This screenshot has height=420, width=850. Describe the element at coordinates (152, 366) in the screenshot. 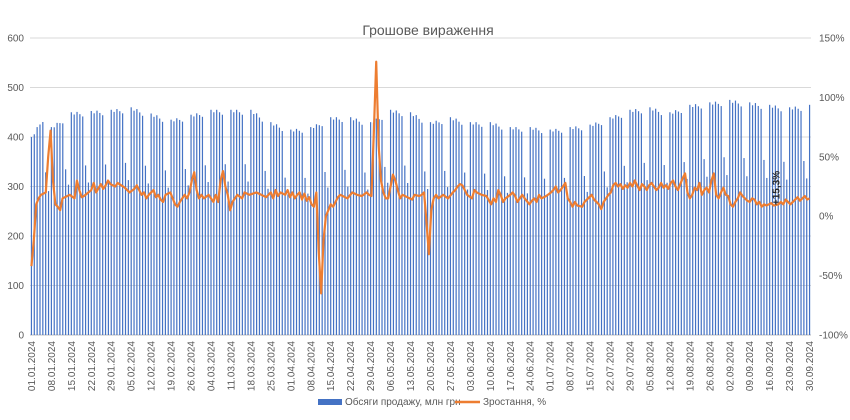

I see `x-tick-label: 12.02.2024` at that location.